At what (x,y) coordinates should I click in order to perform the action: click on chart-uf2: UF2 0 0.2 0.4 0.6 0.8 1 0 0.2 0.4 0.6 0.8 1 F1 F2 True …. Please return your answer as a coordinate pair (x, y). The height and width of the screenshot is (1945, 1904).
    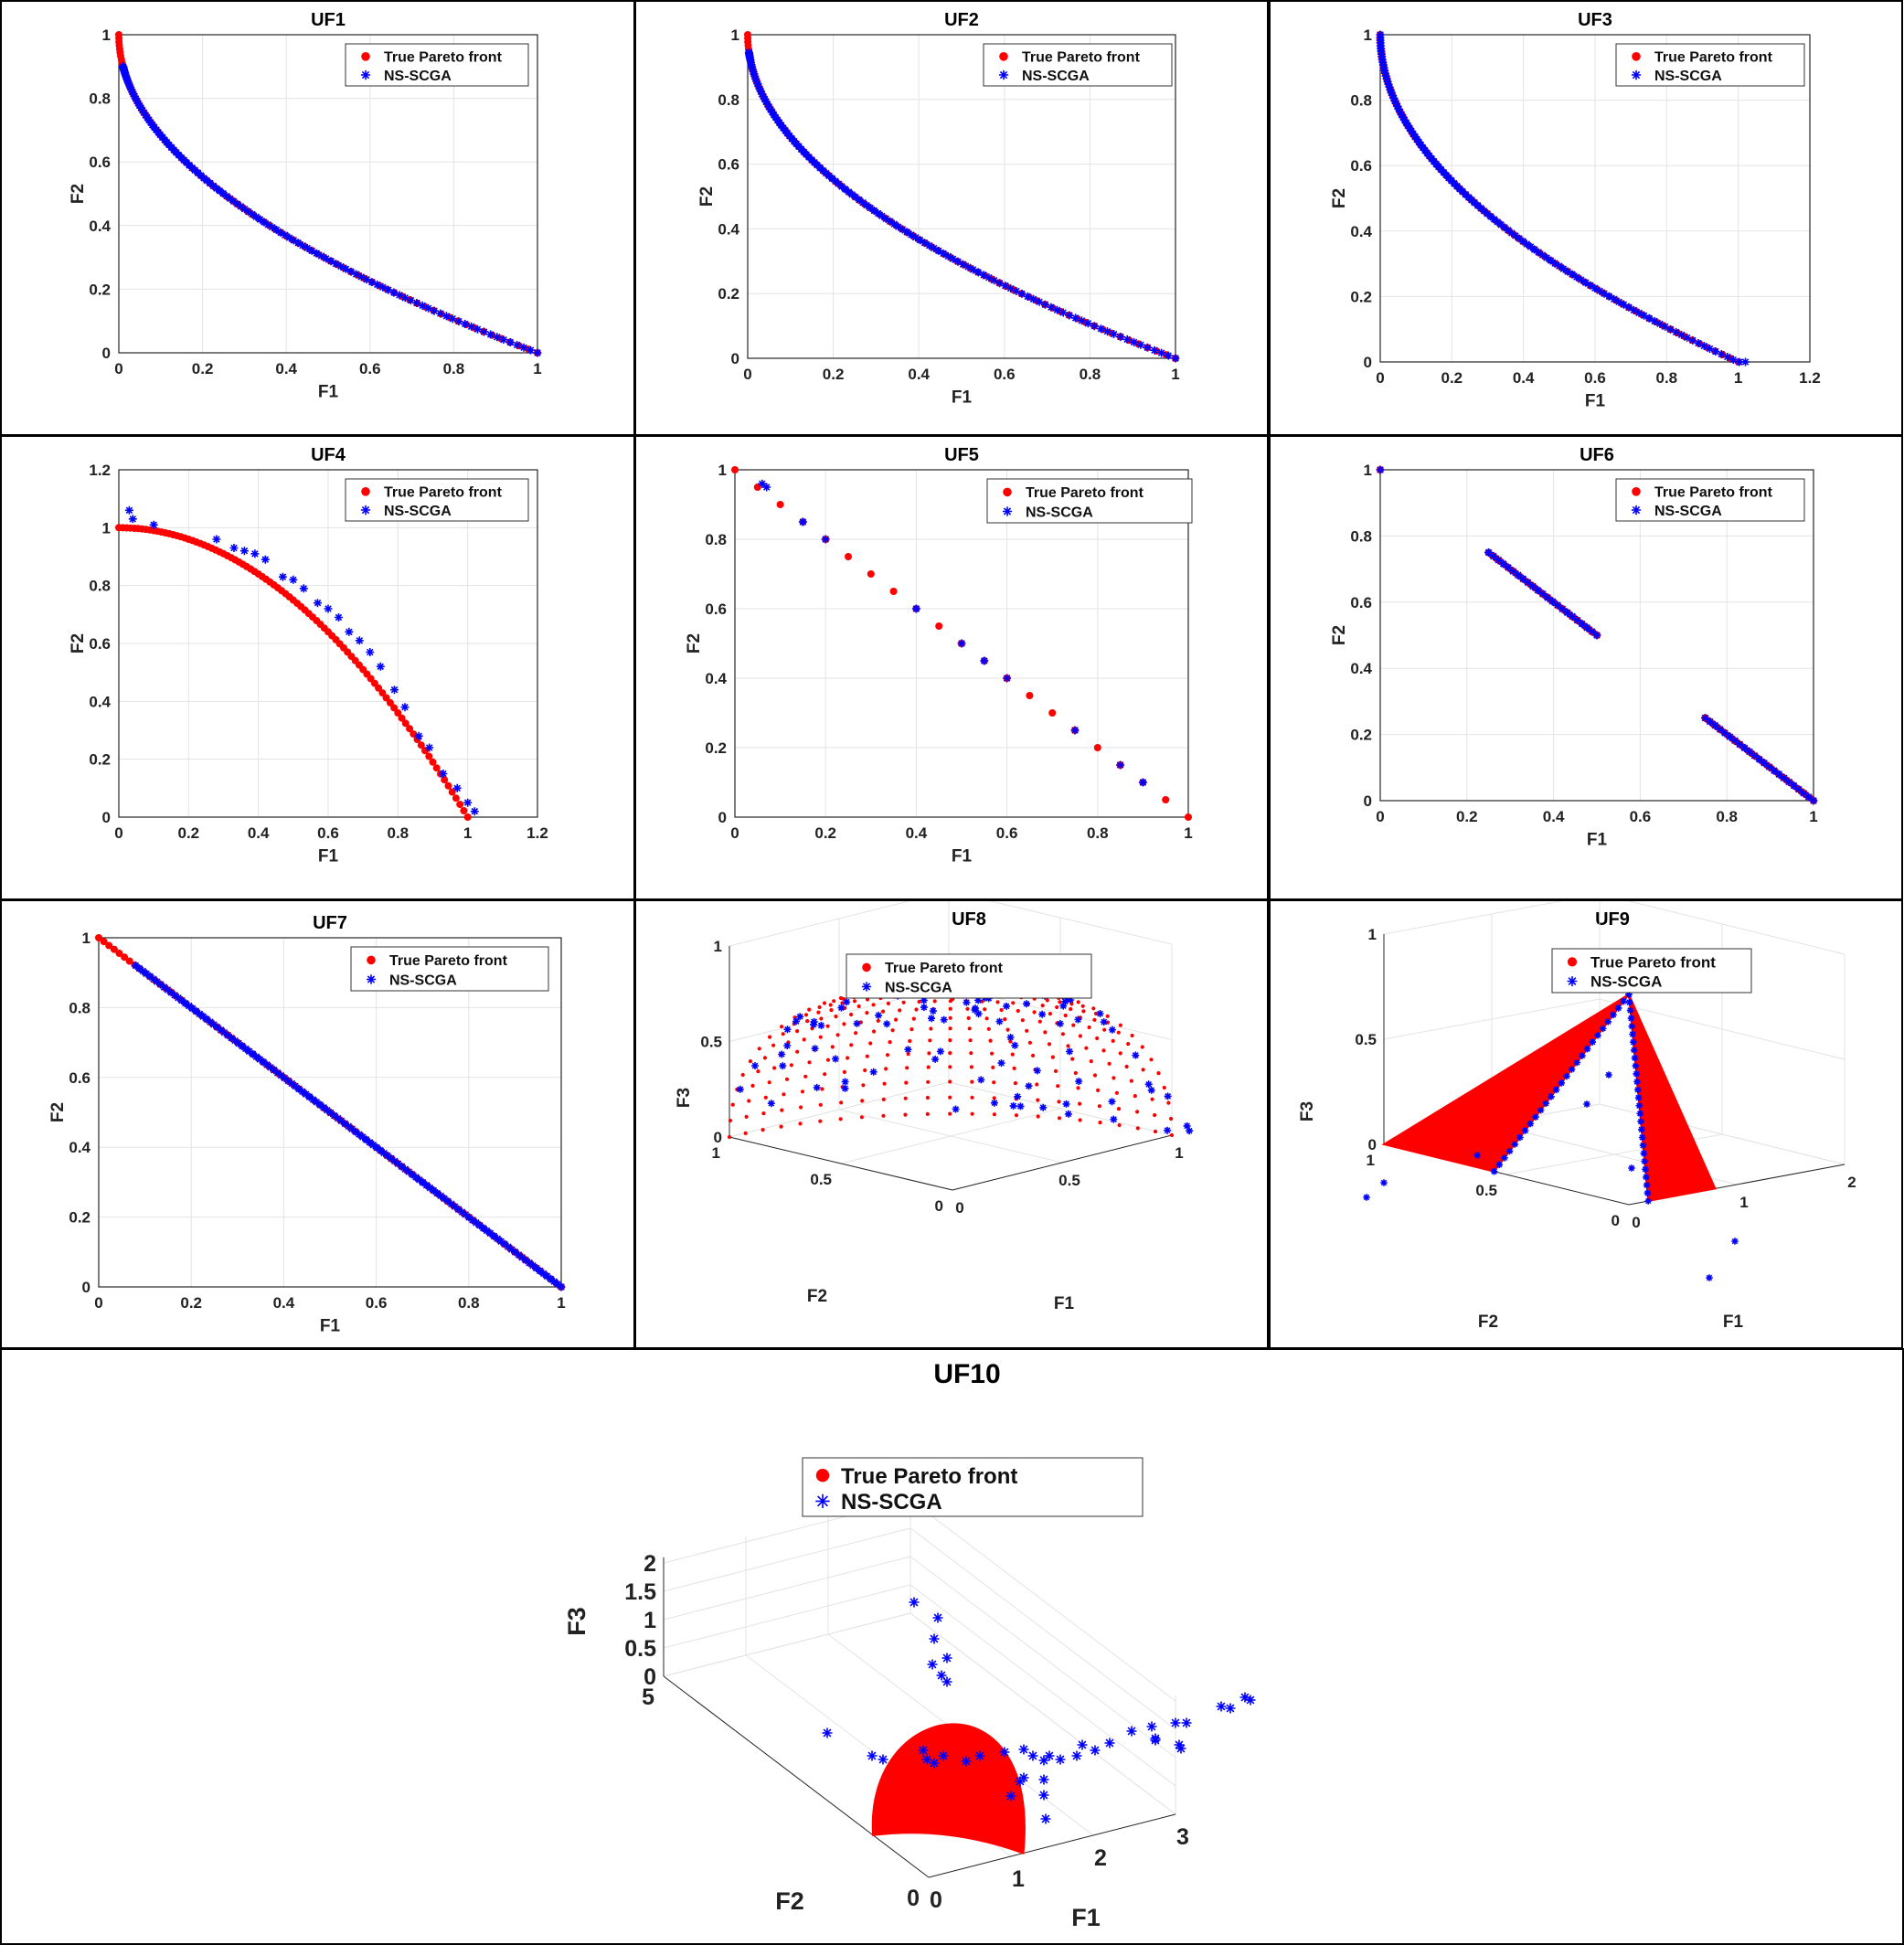
    Looking at the image, I should click on (939, 209).